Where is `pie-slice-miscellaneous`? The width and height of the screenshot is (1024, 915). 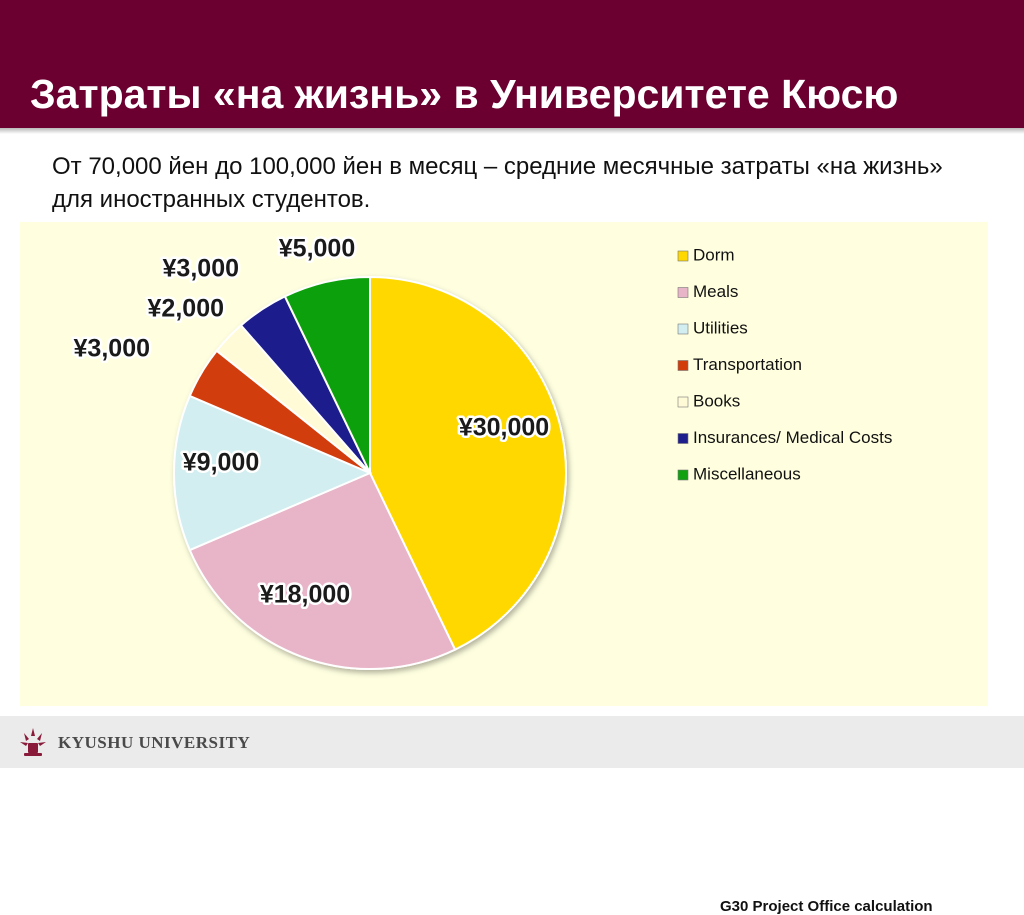
pie-slice-miscellaneous is located at coordinates (327, 374).